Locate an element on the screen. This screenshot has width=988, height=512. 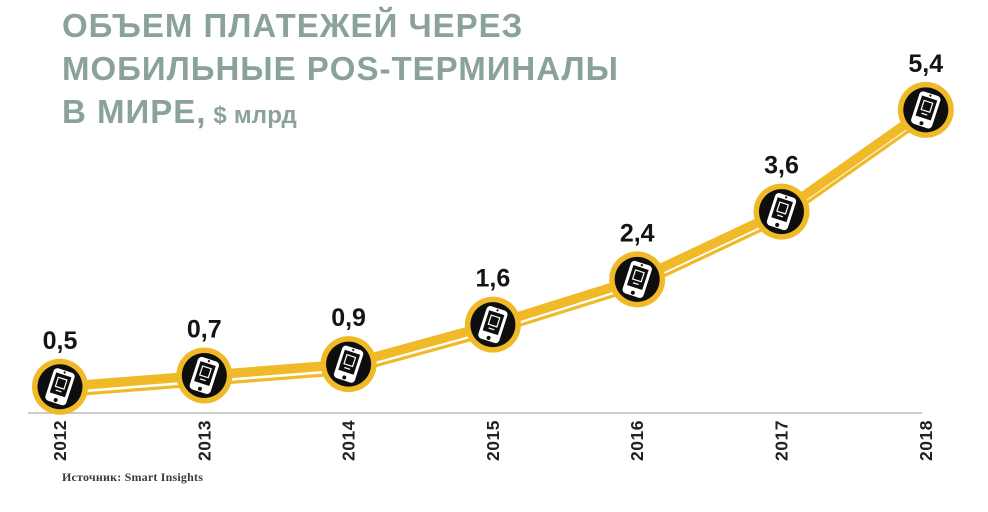
data-point-marker-2018 is located at coordinates (925, 109).